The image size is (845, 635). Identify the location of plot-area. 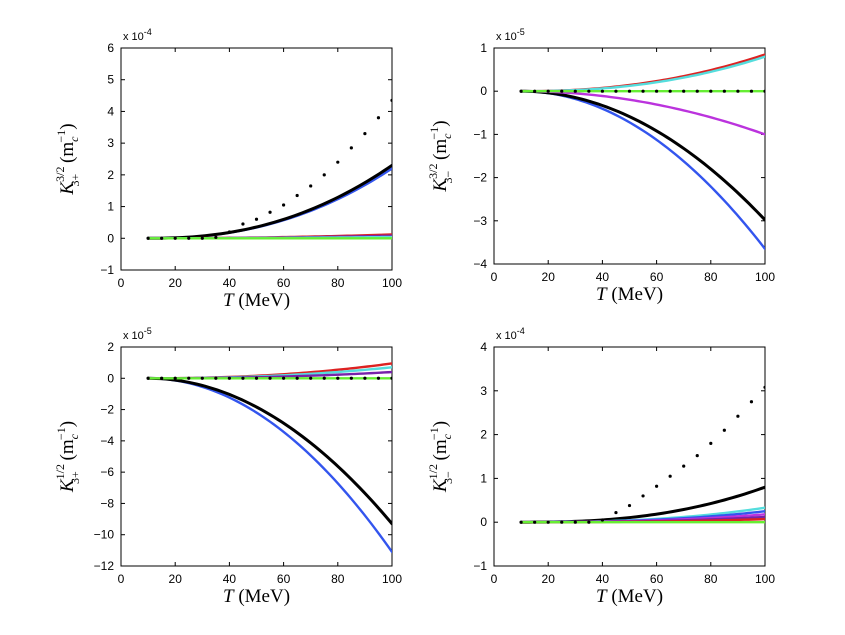
(642, 152).